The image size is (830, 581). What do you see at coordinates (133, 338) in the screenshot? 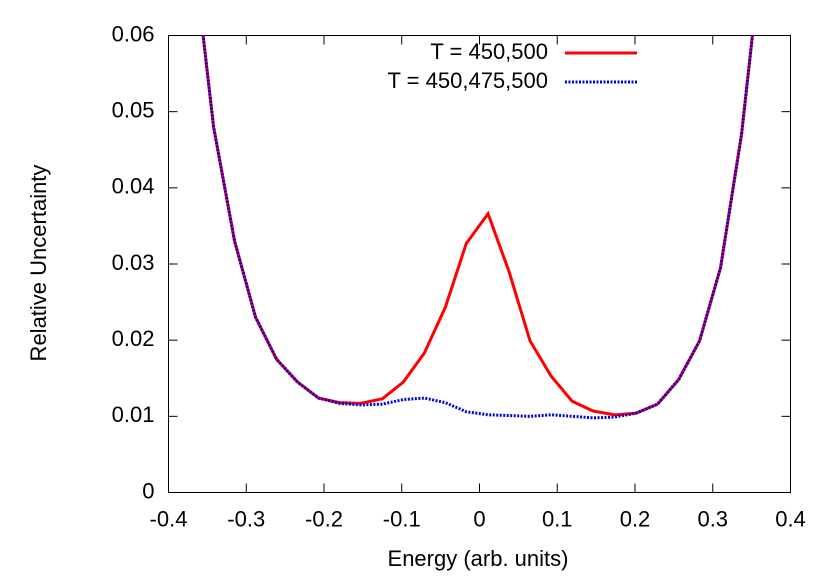
I see `y-tick-label: 0.02` at bounding box center [133, 338].